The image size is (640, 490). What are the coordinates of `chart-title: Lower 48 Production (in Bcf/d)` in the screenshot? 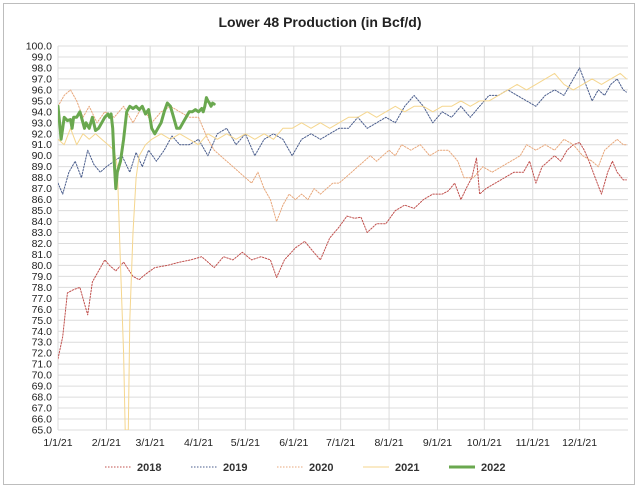 It's located at (319, 22).